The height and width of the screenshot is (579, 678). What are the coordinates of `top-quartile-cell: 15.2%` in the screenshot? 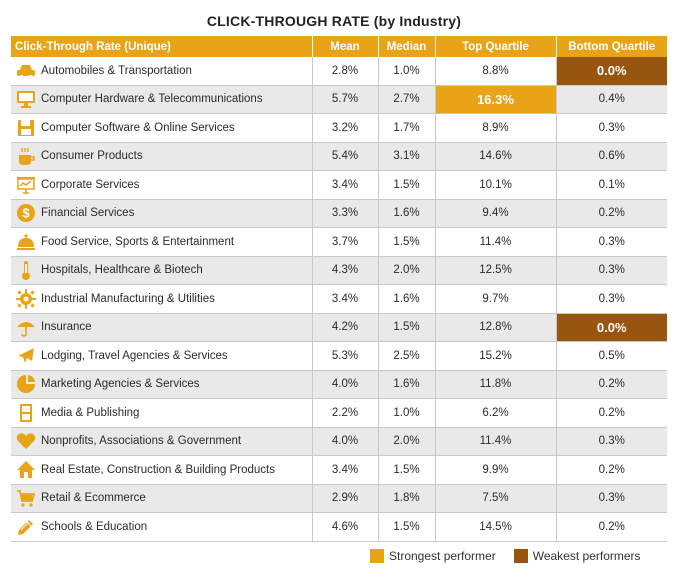 It's located at (496, 356).